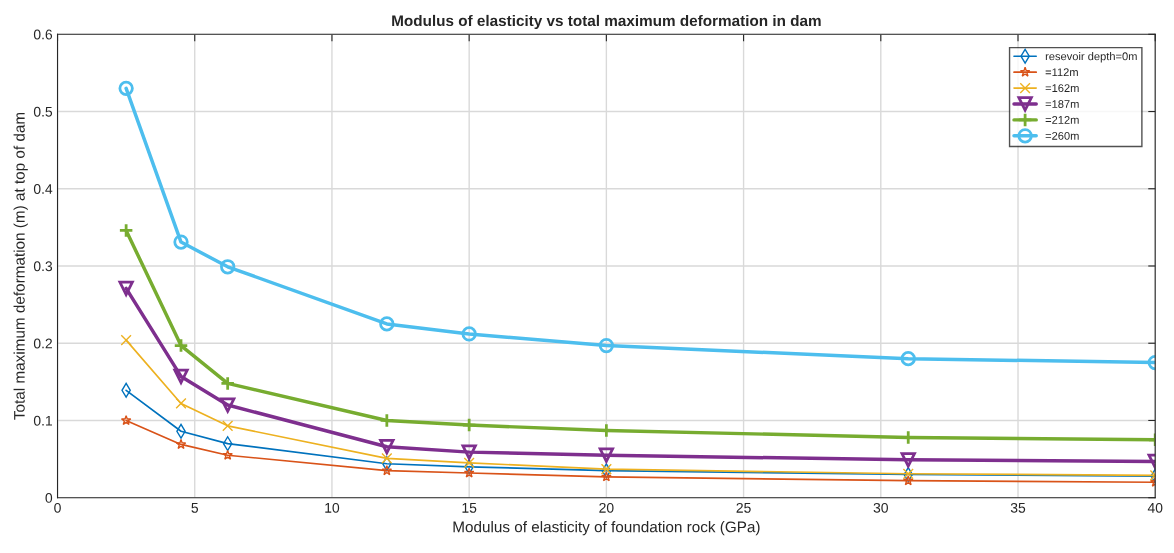  I want to click on legend-label: =212m, so click(1062, 120).